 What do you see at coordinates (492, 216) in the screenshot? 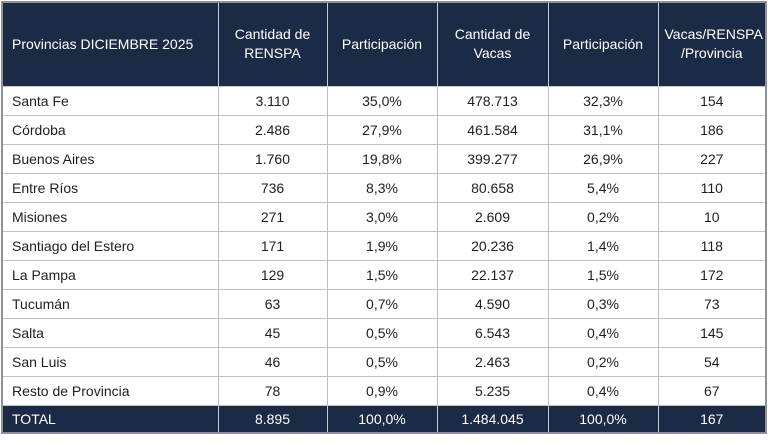
I see `cell-vacas: 2.609` at bounding box center [492, 216].